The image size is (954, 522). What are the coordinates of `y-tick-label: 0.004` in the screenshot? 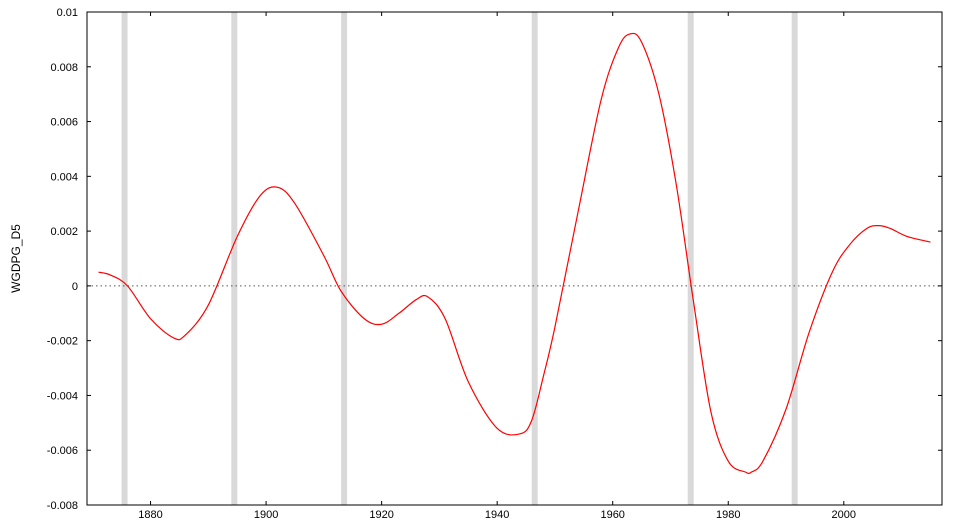 It's located at (64, 177).